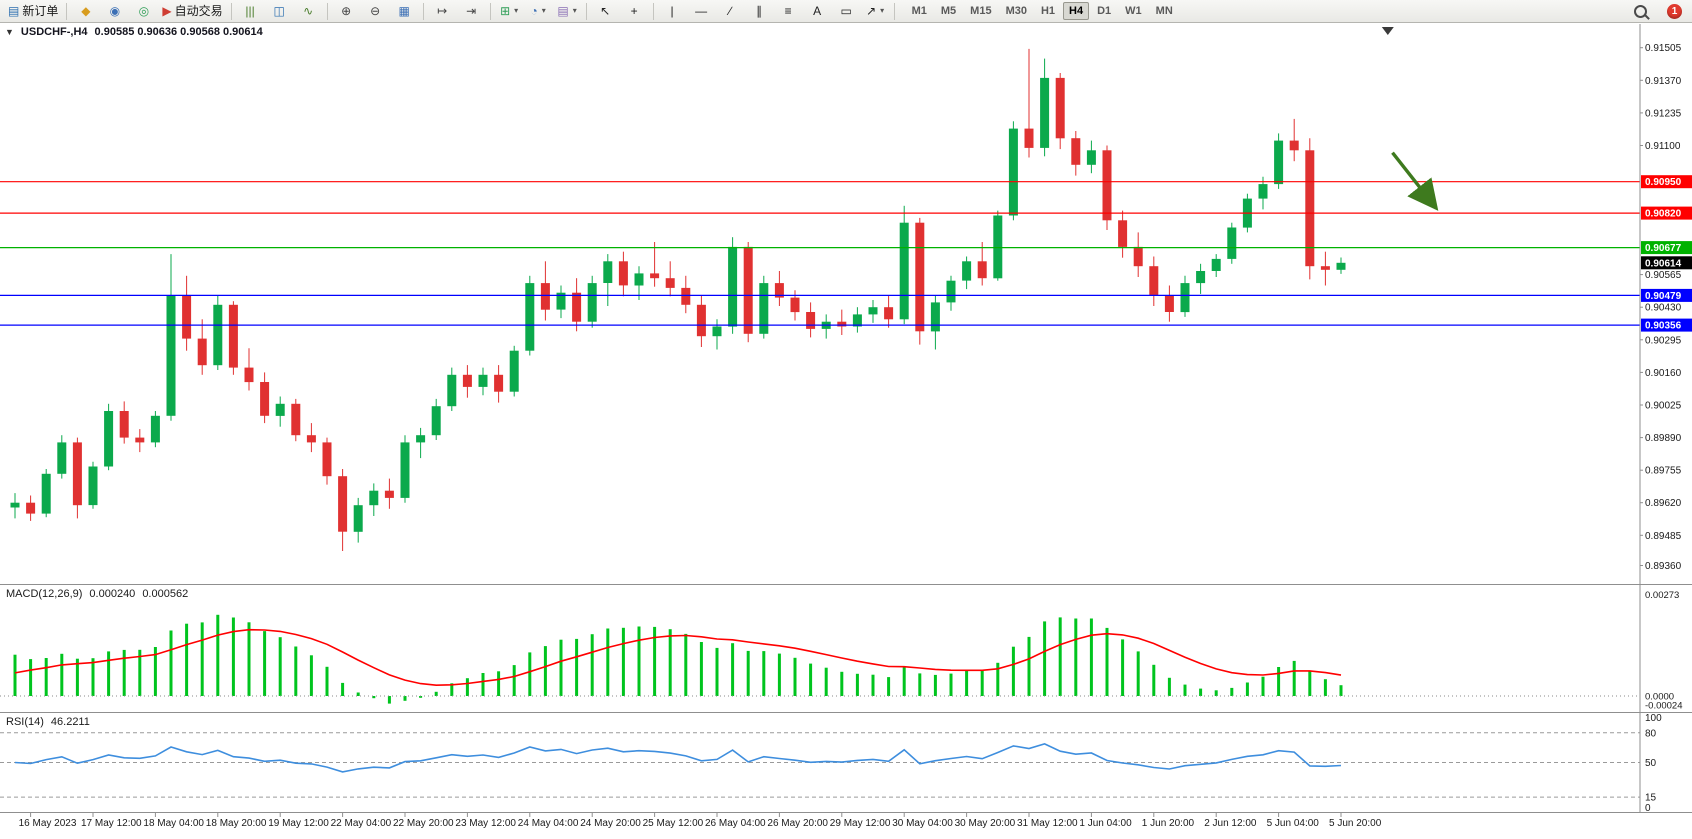  I want to click on svg-text: 0.90950, so click(1663, 182).